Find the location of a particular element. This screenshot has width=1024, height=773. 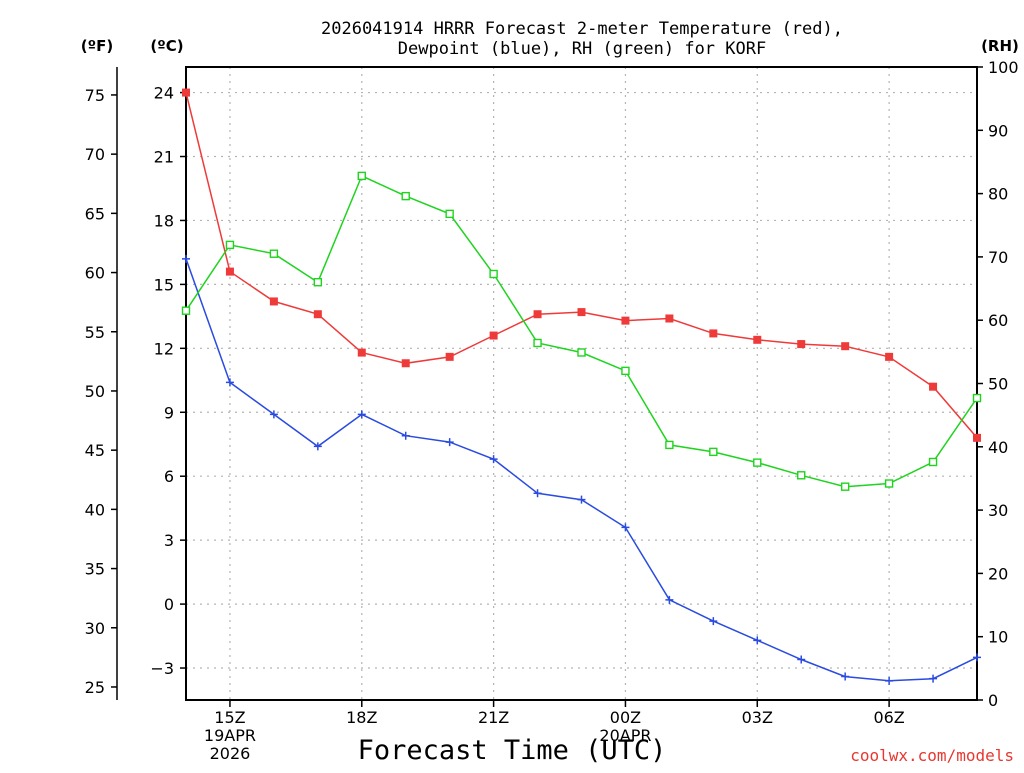

fahrenheit-tick-label: 25 is located at coordinates (95, 687).